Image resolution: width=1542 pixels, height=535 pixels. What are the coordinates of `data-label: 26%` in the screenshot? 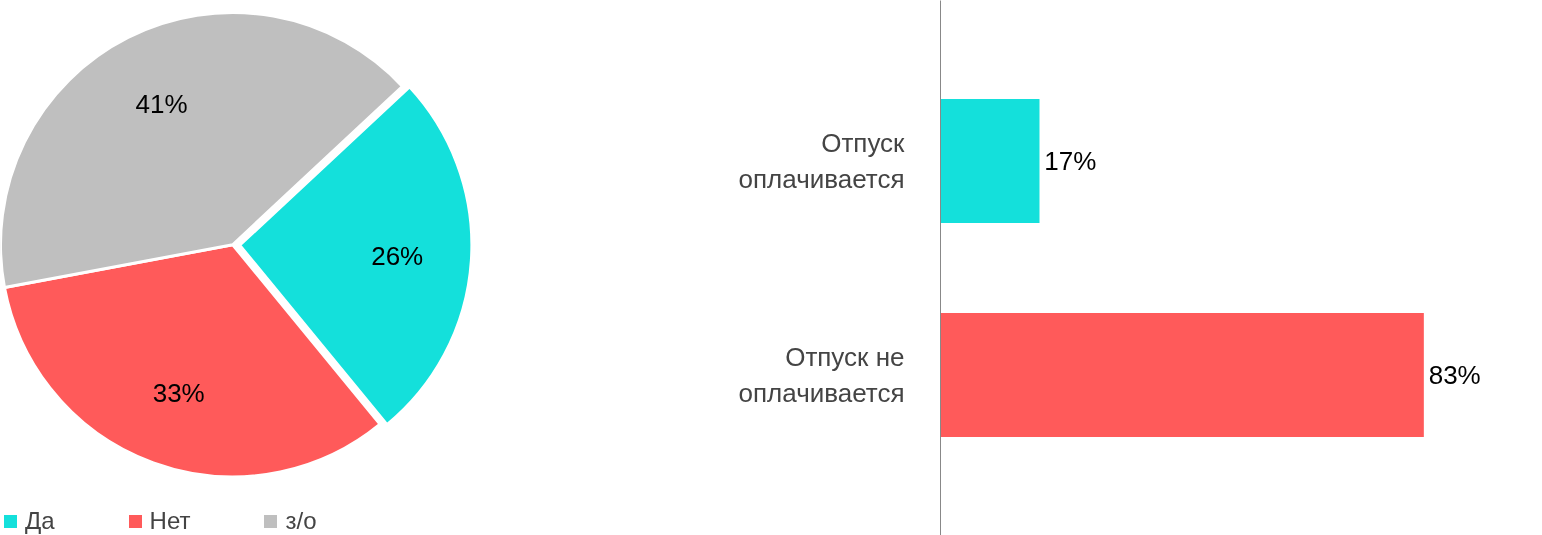 It's located at (397, 255).